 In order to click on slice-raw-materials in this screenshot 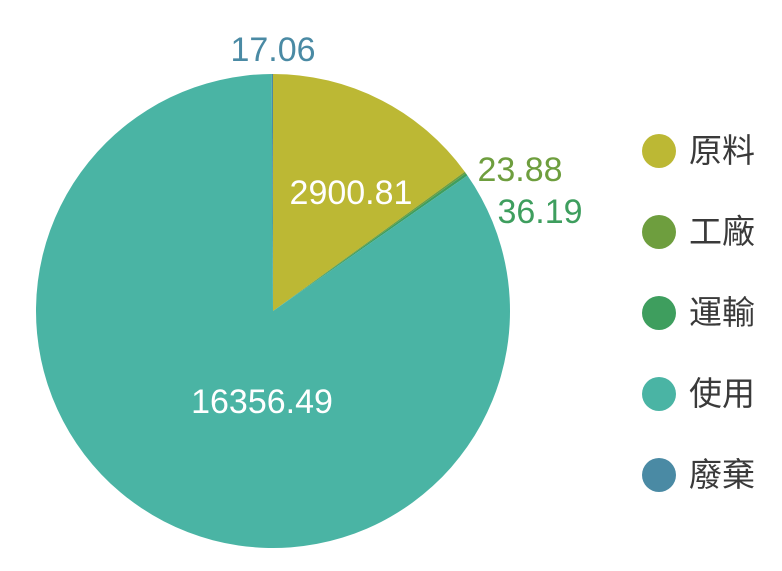, I will do `click(369, 192)`.